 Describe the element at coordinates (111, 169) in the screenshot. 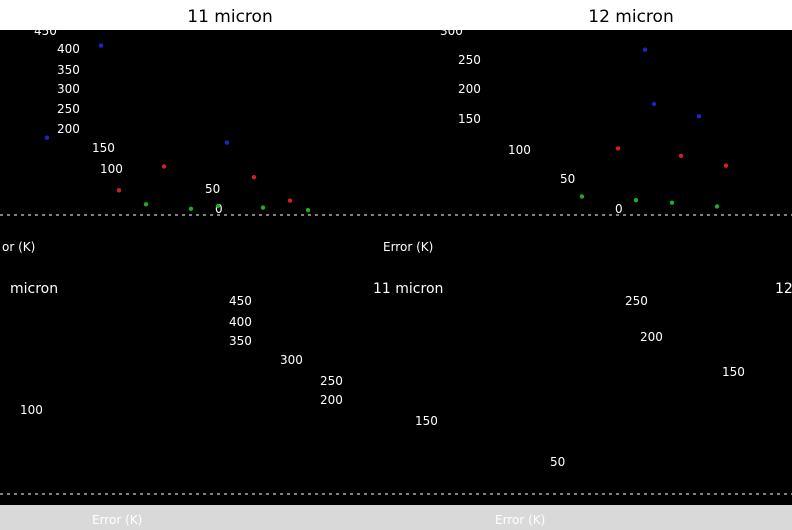

I see `tick-100: 100` at that location.